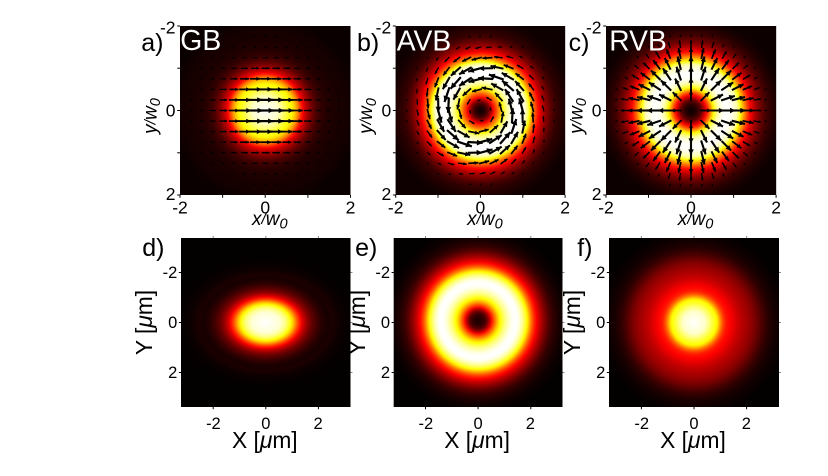  I want to click on svg-text: a), so click(152, 43).